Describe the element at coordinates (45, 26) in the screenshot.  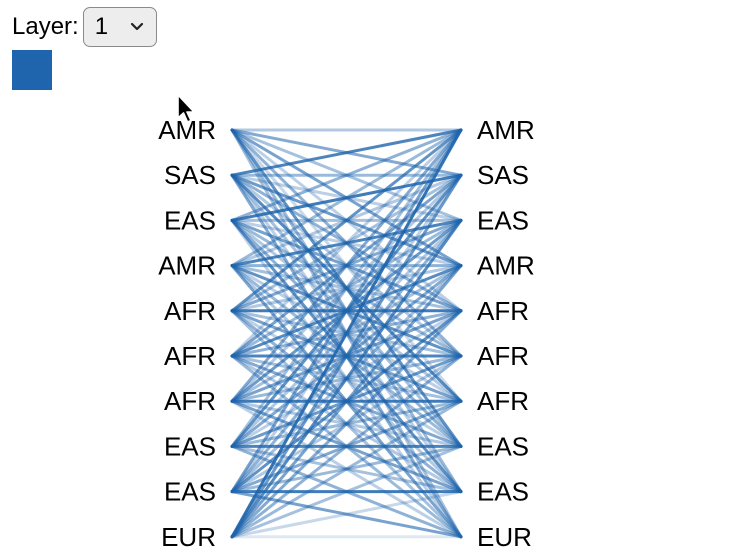
I see `layer-label: Layer:` at that location.